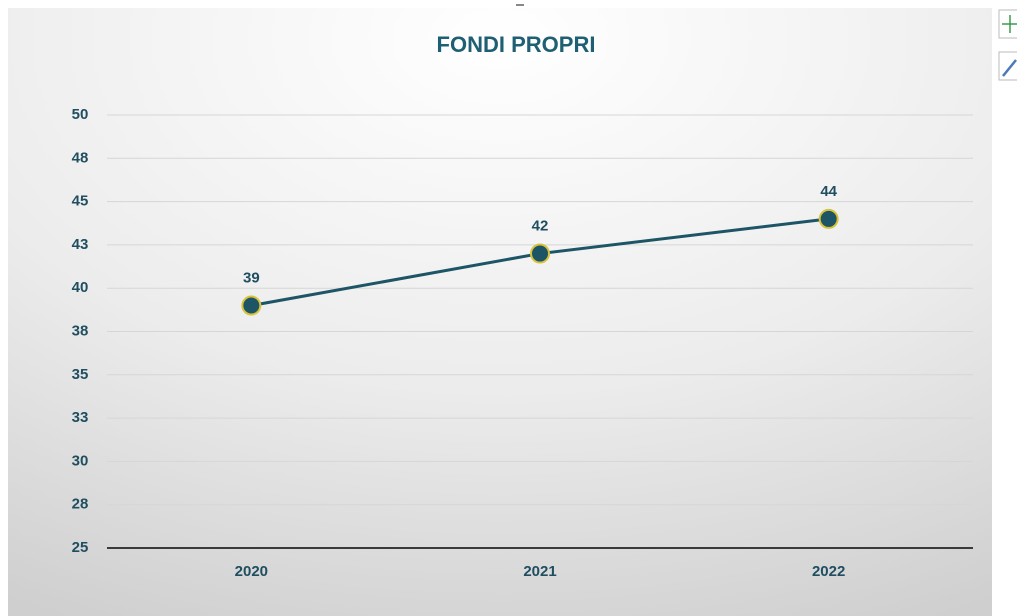  Describe the element at coordinates (80, 417) in the screenshot. I see `y-tick-label: 33` at that location.